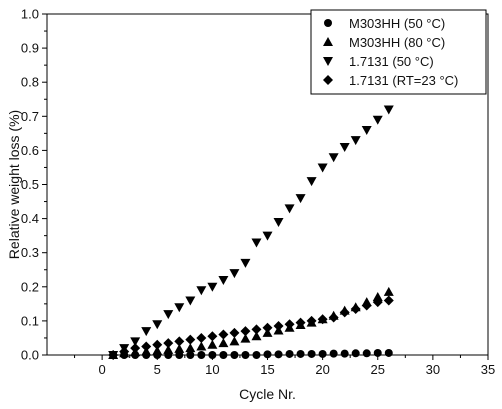 The height and width of the screenshot is (409, 502). I want to click on legend-label: 1.7131 (RT=23 °C), so click(403, 80).